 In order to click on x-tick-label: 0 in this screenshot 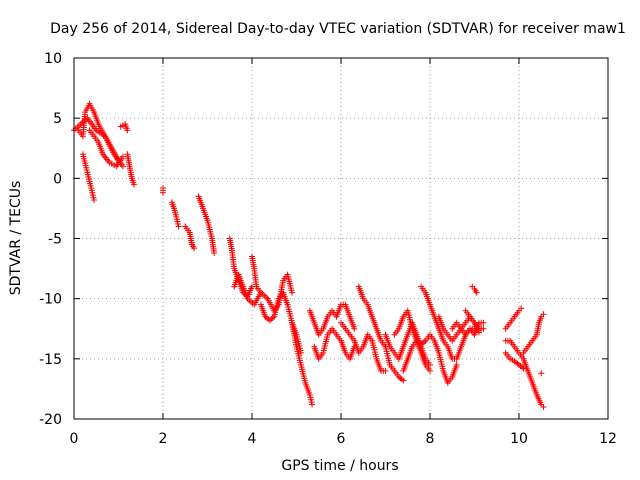, I will do `click(74, 439)`.